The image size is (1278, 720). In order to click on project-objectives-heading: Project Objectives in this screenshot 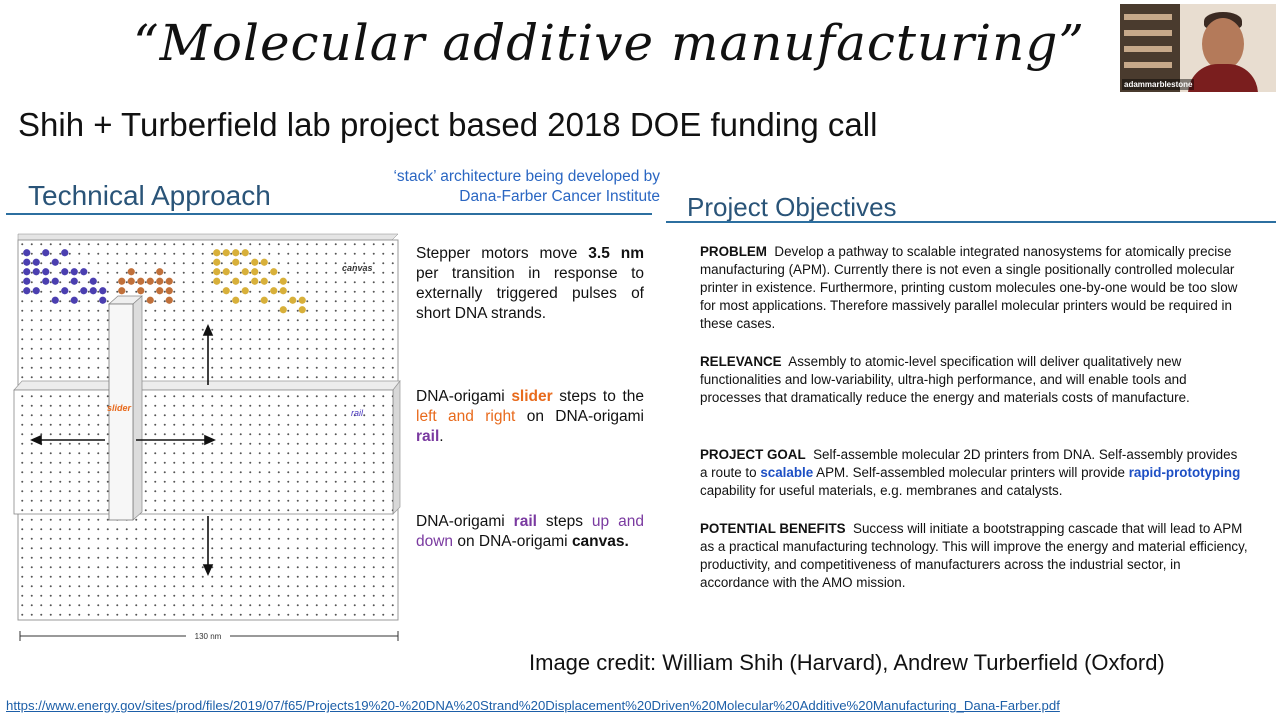, I will do `click(792, 207)`.